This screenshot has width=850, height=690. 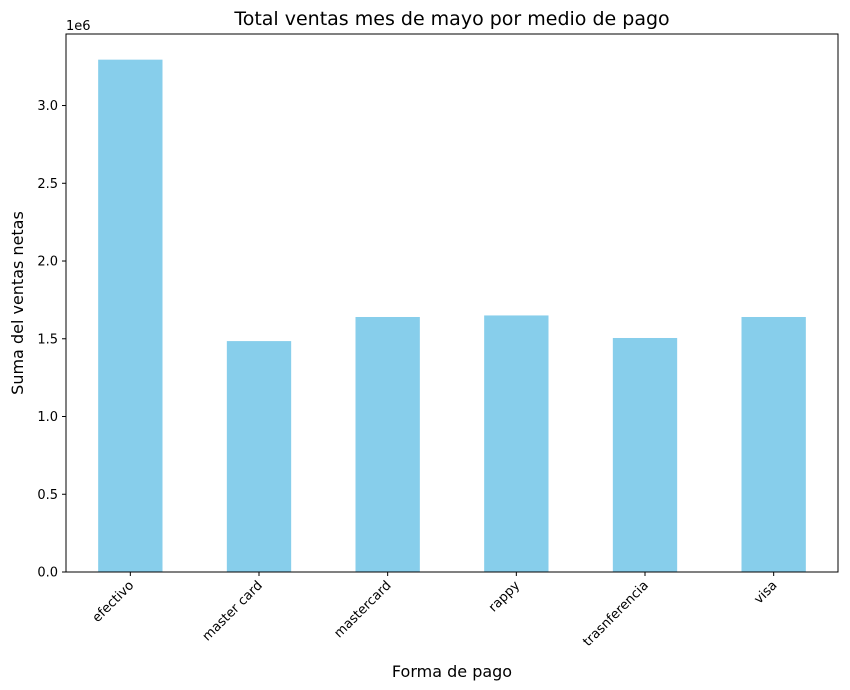 What do you see at coordinates (645, 454) in the screenshot?
I see `bar-trasnferencia` at bounding box center [645, 454].